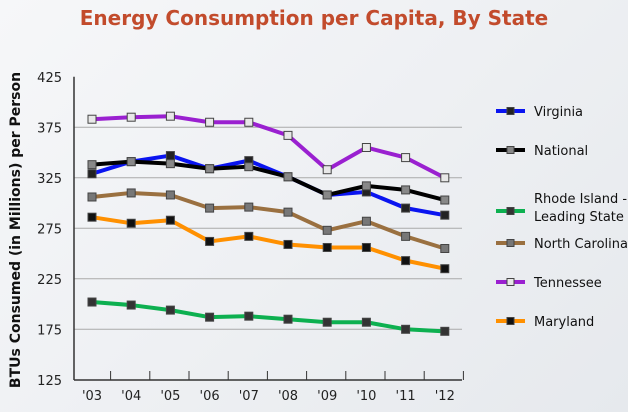 The width and height of the screenshot is (628, 412). Describe the element at coordinates (327, 396) in the screenshot. I see `x-tick-label: '09` at that location.